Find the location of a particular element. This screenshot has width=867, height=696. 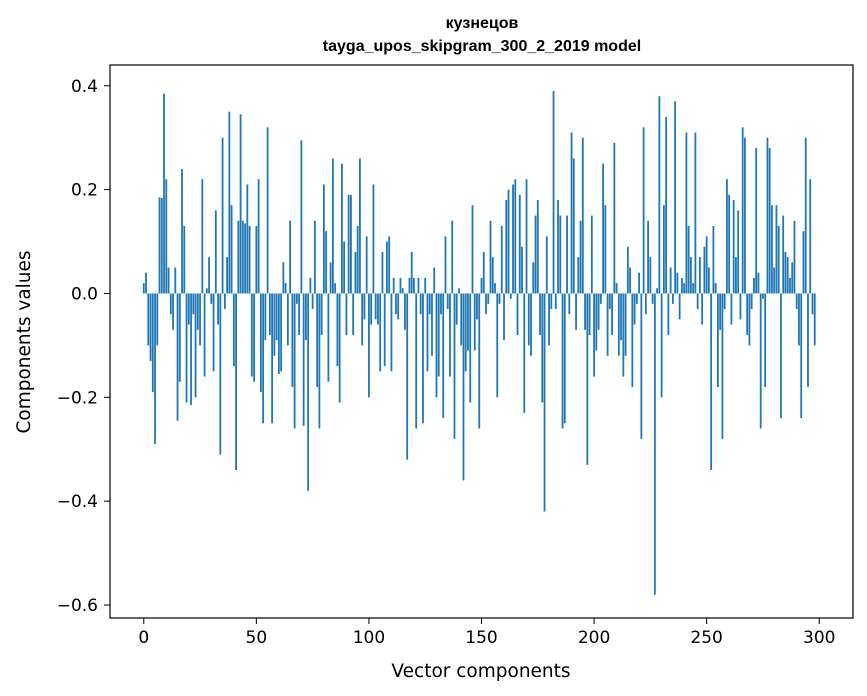

y-tick-label: −0.4 is located at coordinates (77, 502).